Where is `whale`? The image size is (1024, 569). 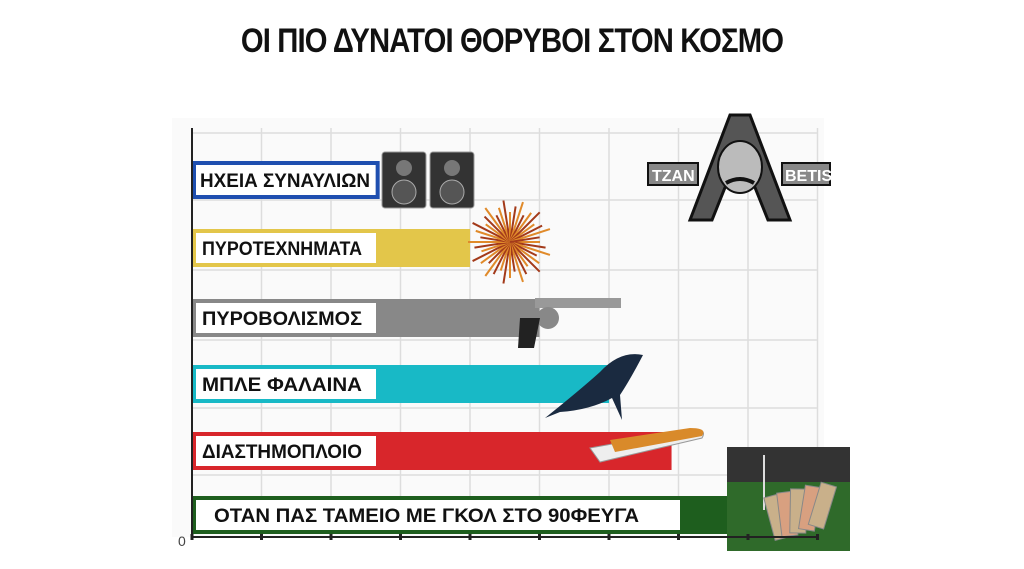 whale is located at coordinates (594, 387).